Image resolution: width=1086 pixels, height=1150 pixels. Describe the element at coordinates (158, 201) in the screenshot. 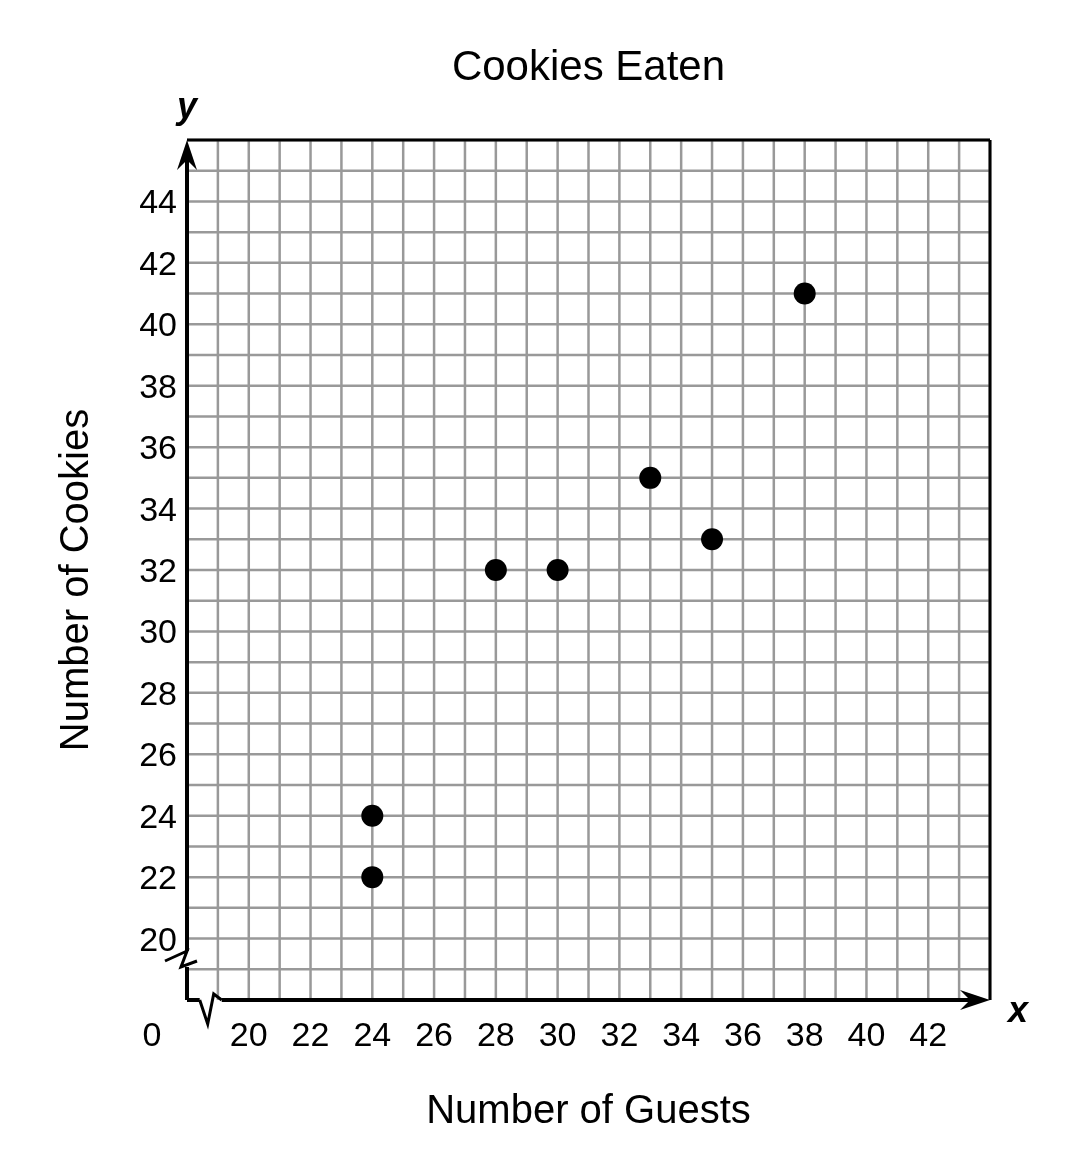

I see `y-tick-label: 44` at that location.